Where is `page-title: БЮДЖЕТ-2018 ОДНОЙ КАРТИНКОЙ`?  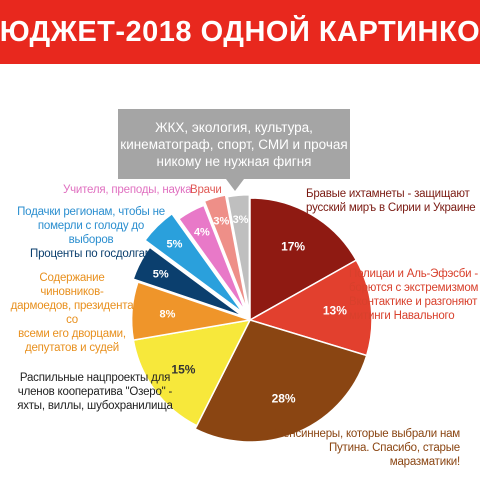 page-title: БЮДЖЕТ-2018 ОДНОЙ КАРТИНКОЙ is located at coordinates (240, 31).